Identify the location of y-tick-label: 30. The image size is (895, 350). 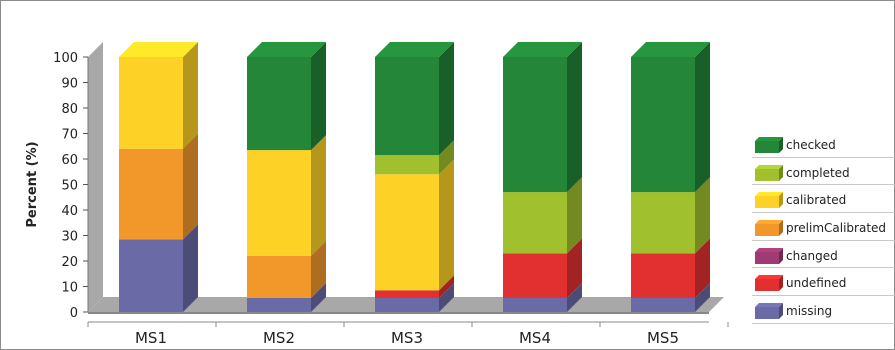
(69, 237).